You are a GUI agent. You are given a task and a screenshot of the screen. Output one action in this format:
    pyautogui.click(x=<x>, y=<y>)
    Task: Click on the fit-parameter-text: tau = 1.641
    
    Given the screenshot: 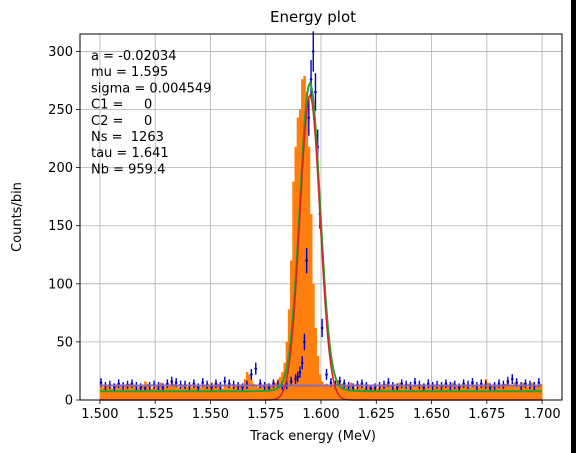 What is the action you would take?
    pyautogui.click(x=130, y=153)
    